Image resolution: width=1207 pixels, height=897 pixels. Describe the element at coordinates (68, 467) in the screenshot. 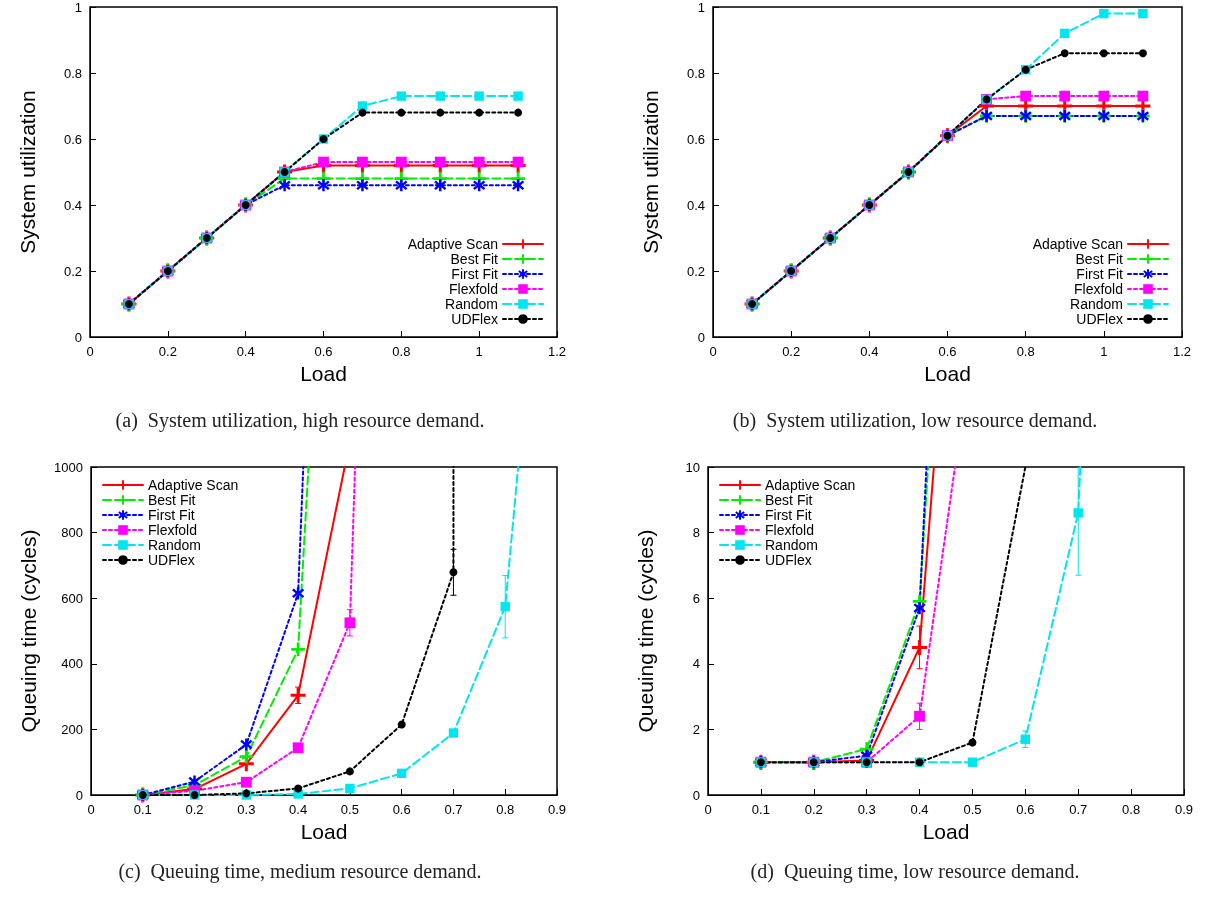

I see `y-tick-label: 1000` at that location.